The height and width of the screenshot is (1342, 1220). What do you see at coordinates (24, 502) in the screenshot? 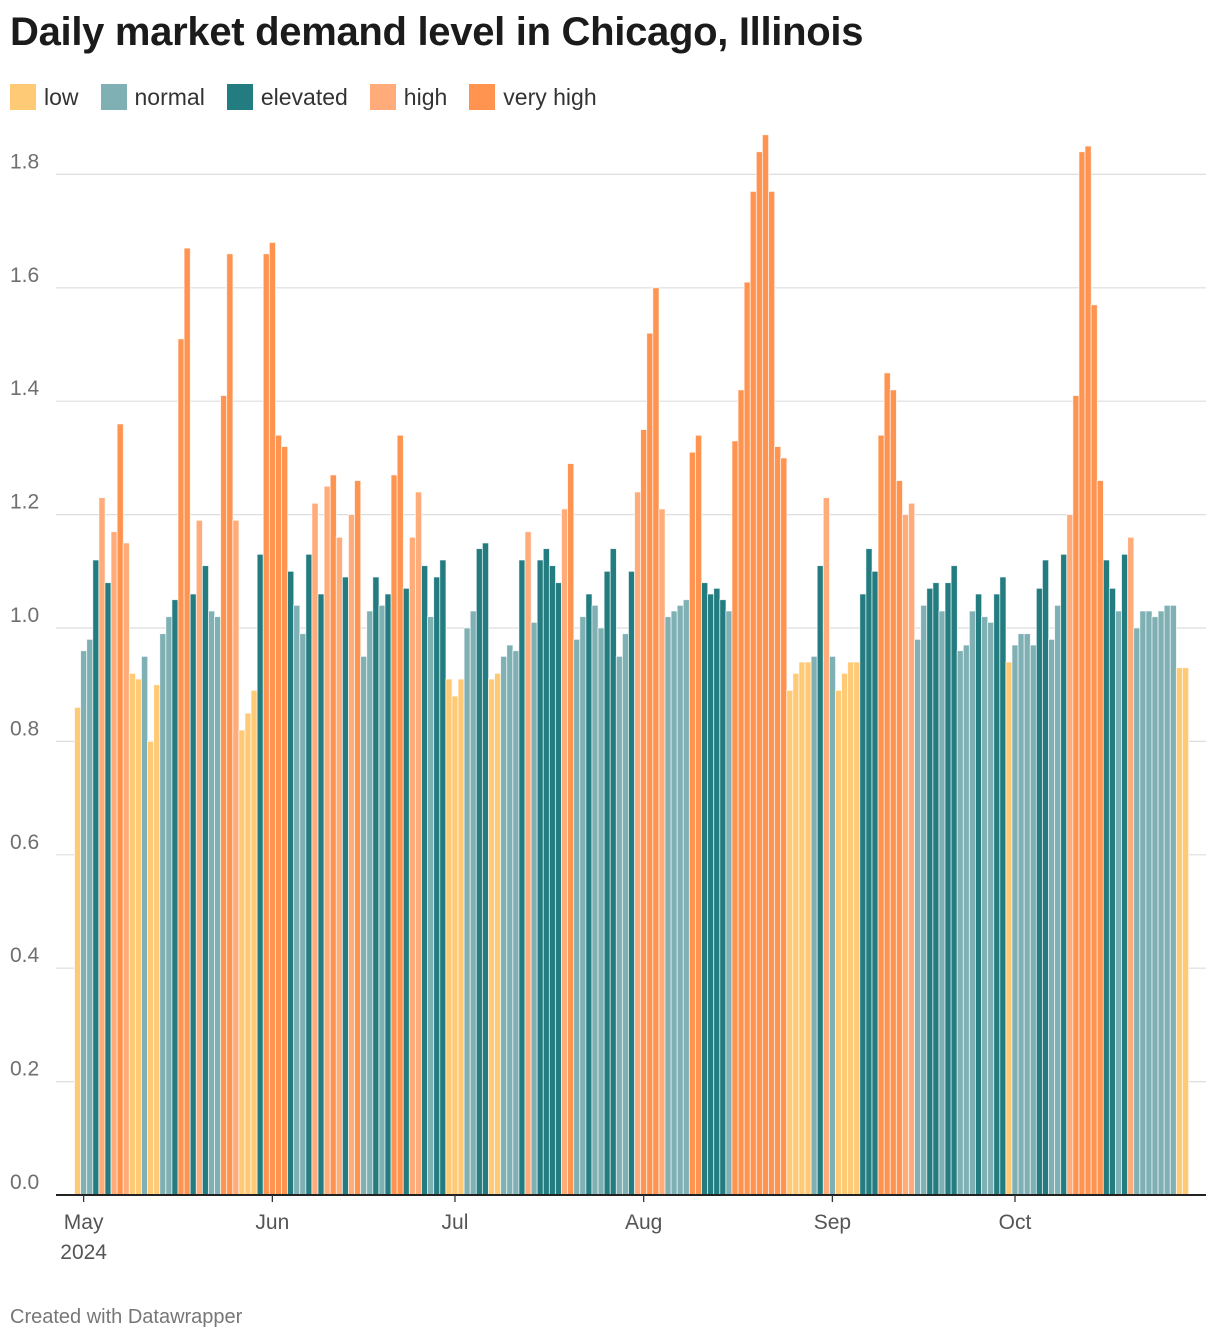
I see `y-tick-label: 1.2` at bounding box center [24, 502].